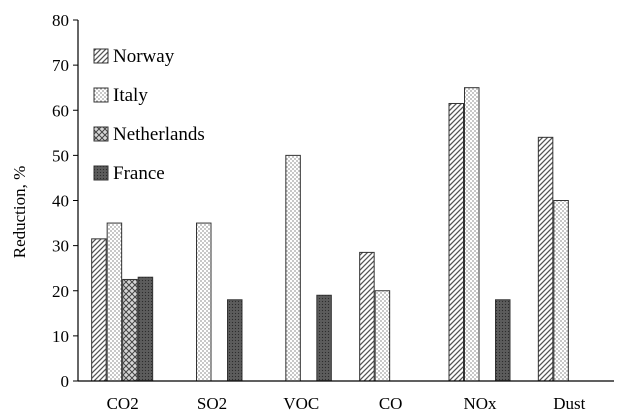  What do you see at coordinates (123, 403) in the screenshot?
I see `x-category-label: CO2` at bounding box center [123, 403].